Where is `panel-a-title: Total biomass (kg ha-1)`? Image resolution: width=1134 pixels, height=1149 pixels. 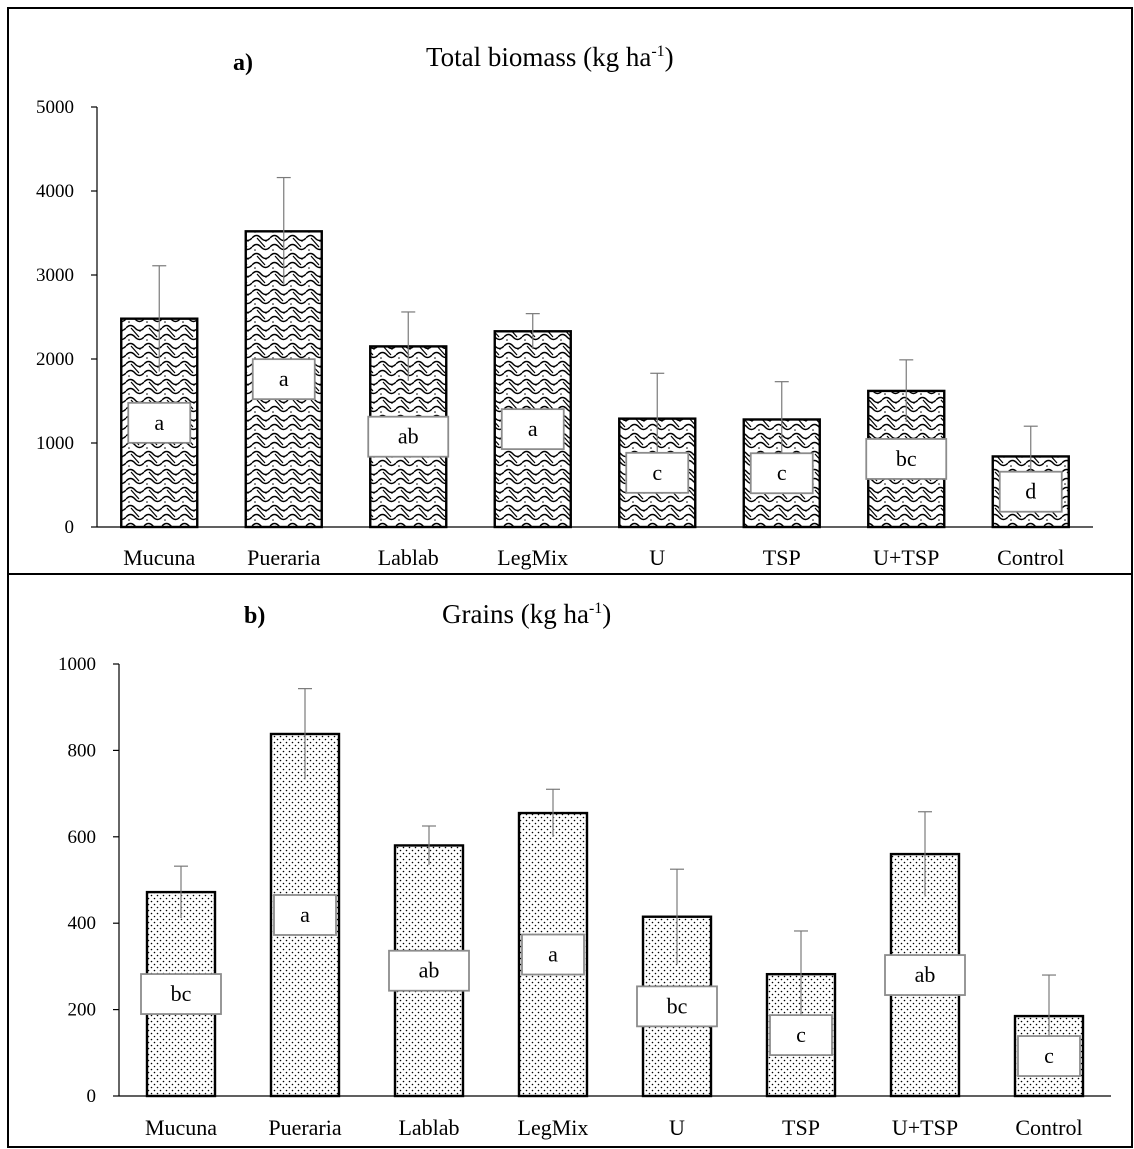
panel-a-title: Total biomass (kg ha-1) is located at coordinates (550, 57).